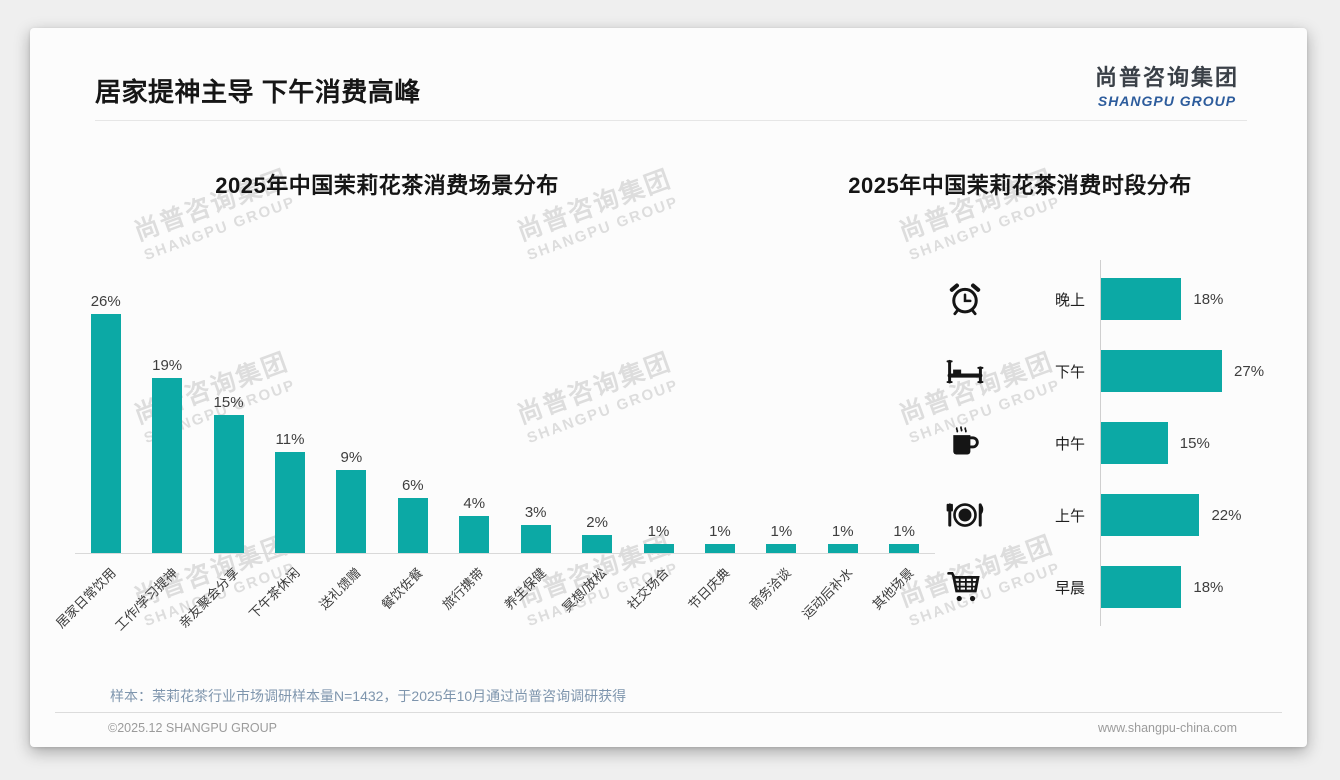  Describe the element at coordinates (1167, 728) in the screenshot. I see `footer-website-link: www.shangpu-china.com` at that location.